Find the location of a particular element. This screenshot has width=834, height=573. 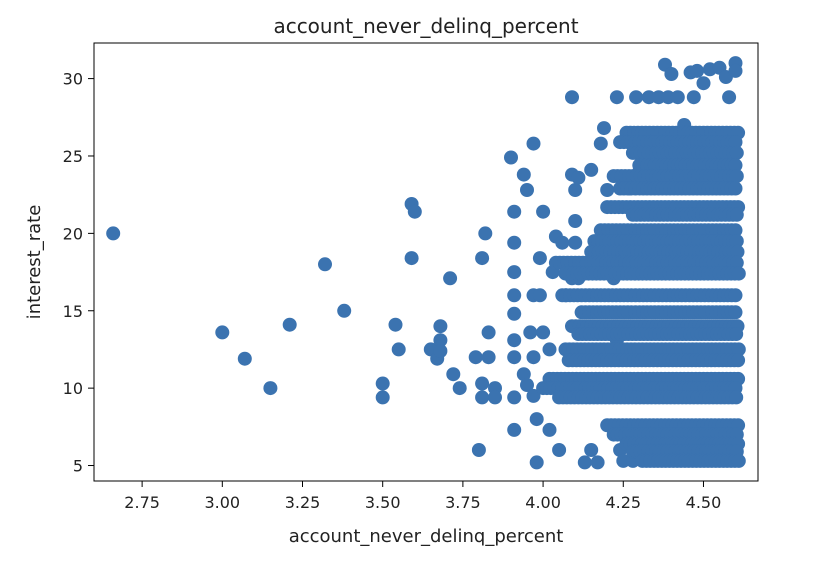

y-tick-label: 20 is located at coordinates (73, 233).